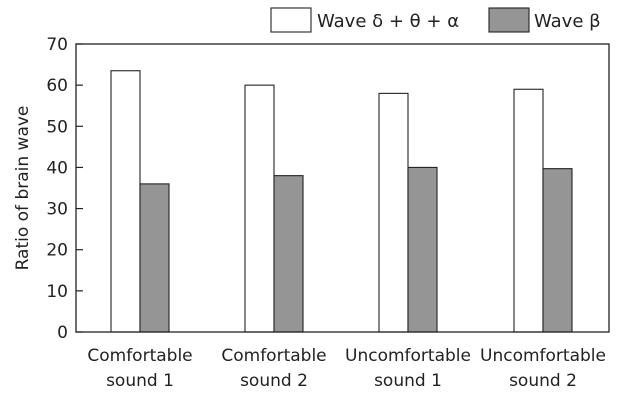 This screenshot has width=619, height=394. Describe the element at coordinates (57, 86) in the screenshot. I see `y-tick-label: 60` at that location.